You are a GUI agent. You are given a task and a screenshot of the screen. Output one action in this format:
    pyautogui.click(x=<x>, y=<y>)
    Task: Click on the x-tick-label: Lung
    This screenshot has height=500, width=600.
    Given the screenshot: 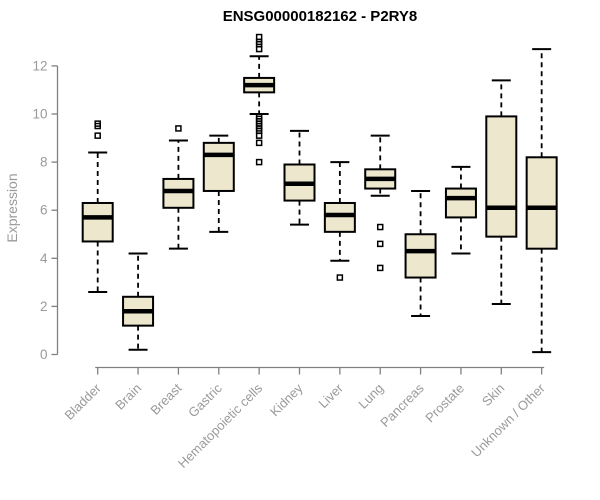 What is the action you would take?
    pyautogui.click(x=370, y=396)
    